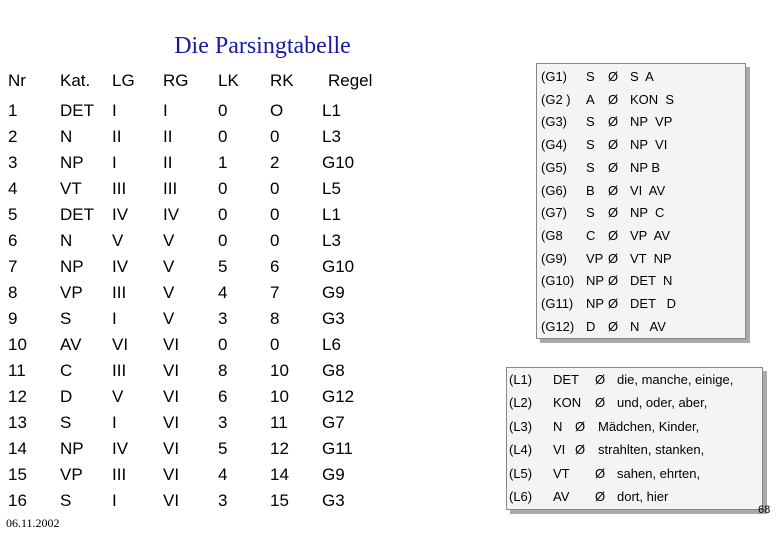 The height and width of the screenshot is (540, 780). I want to click on column-header: RG, so click(176, 80).